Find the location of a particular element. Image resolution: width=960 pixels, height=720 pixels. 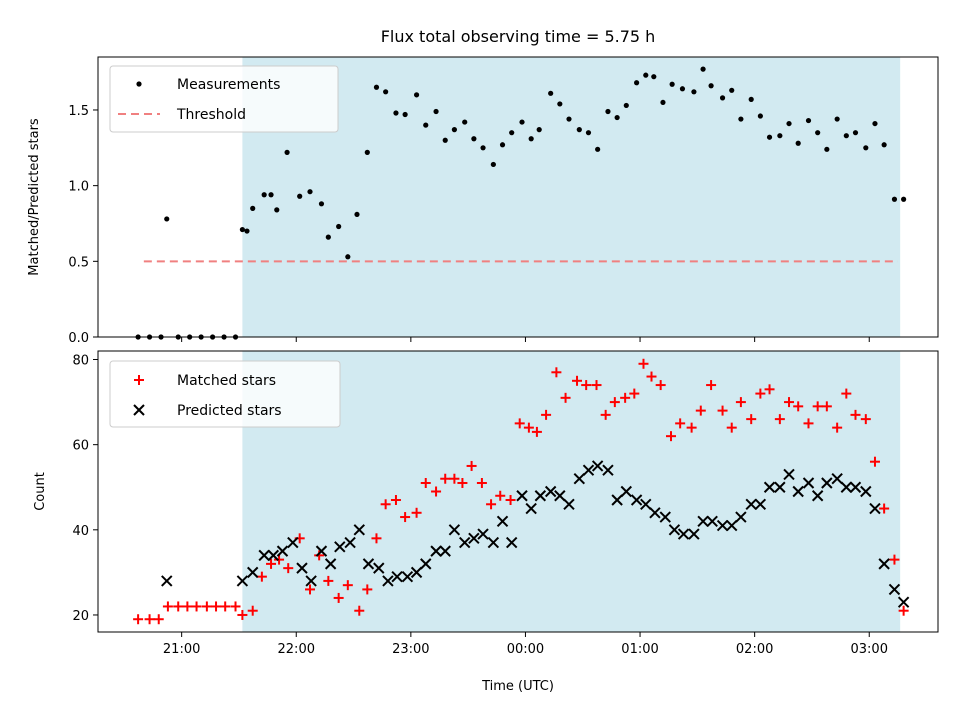

legend-matched-label: Matched stars is located at coordinates (226, 381).